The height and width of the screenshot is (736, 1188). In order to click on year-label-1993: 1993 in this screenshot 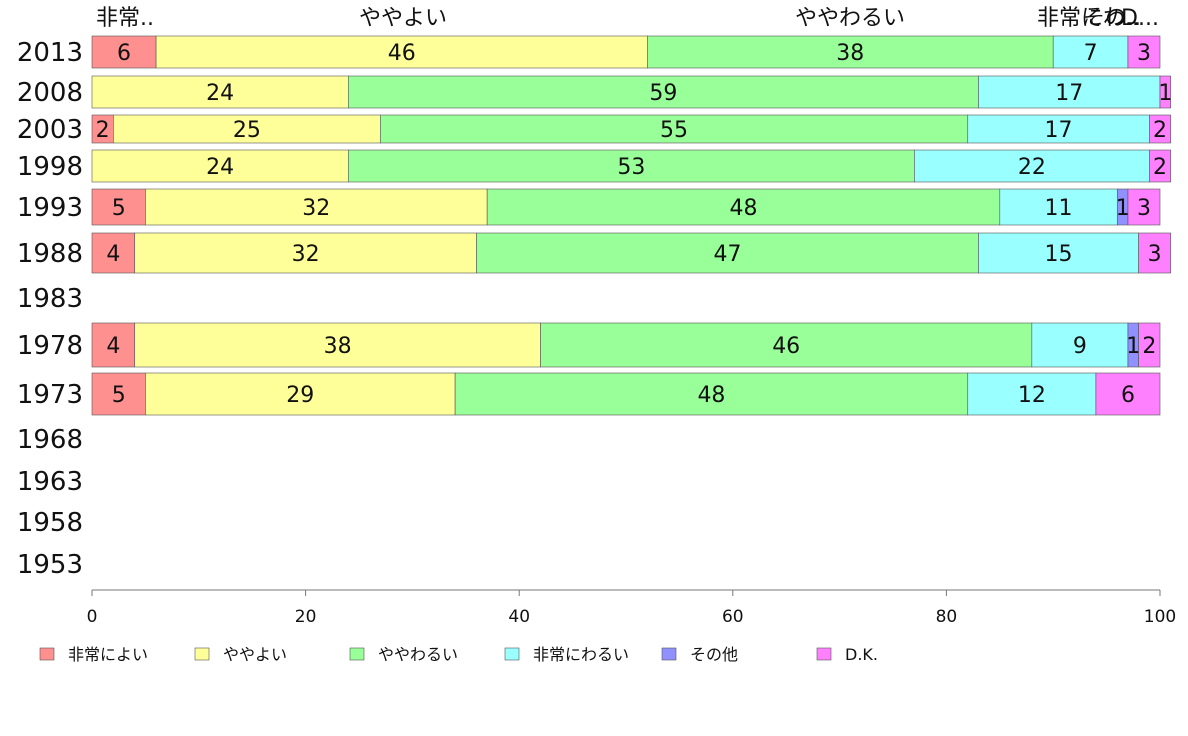, I will do `click(50, 208)`.